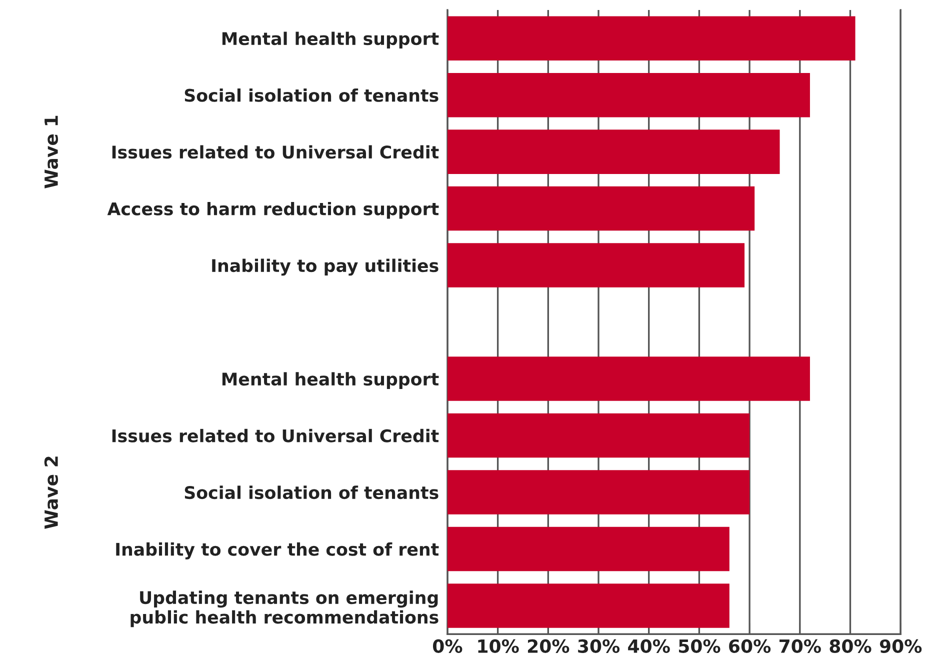  Describe the element at coordinates (51, 492) in the screenshot. I see `text: Wave 2` at that location.